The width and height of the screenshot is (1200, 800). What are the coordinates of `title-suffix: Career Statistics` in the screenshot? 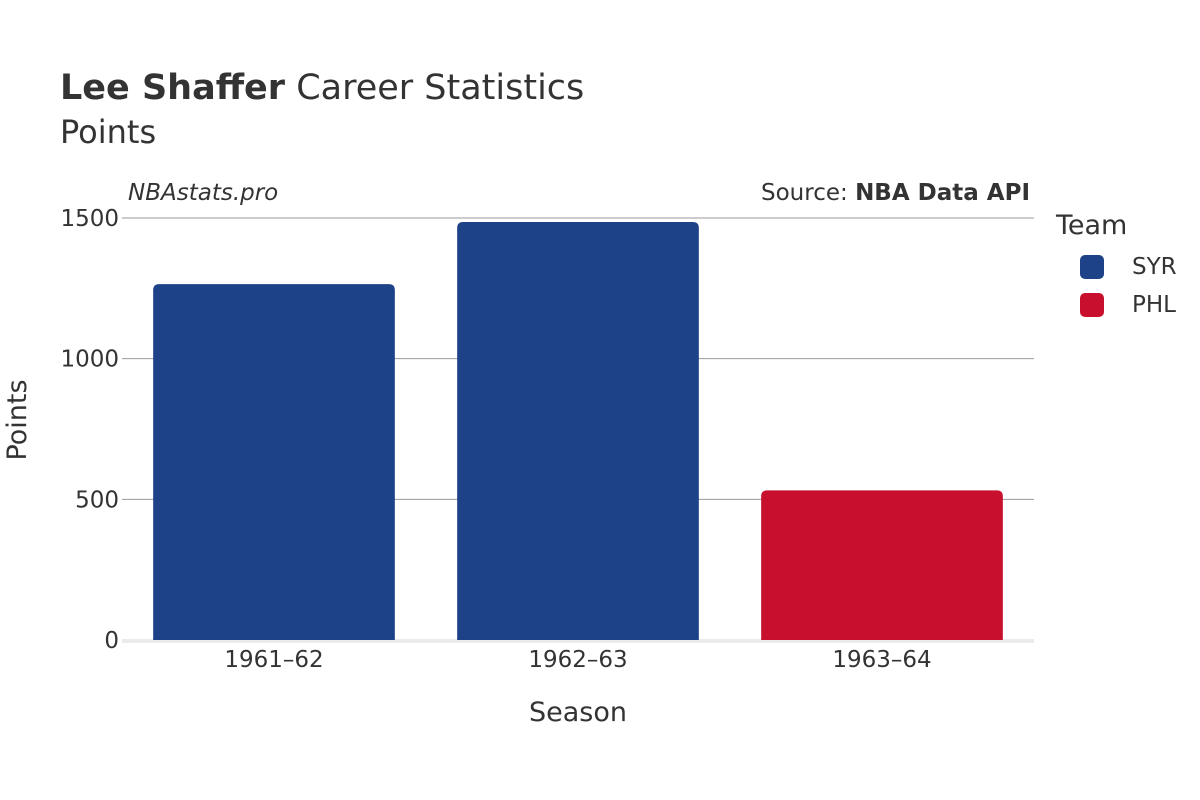 It's located at (440, 88).